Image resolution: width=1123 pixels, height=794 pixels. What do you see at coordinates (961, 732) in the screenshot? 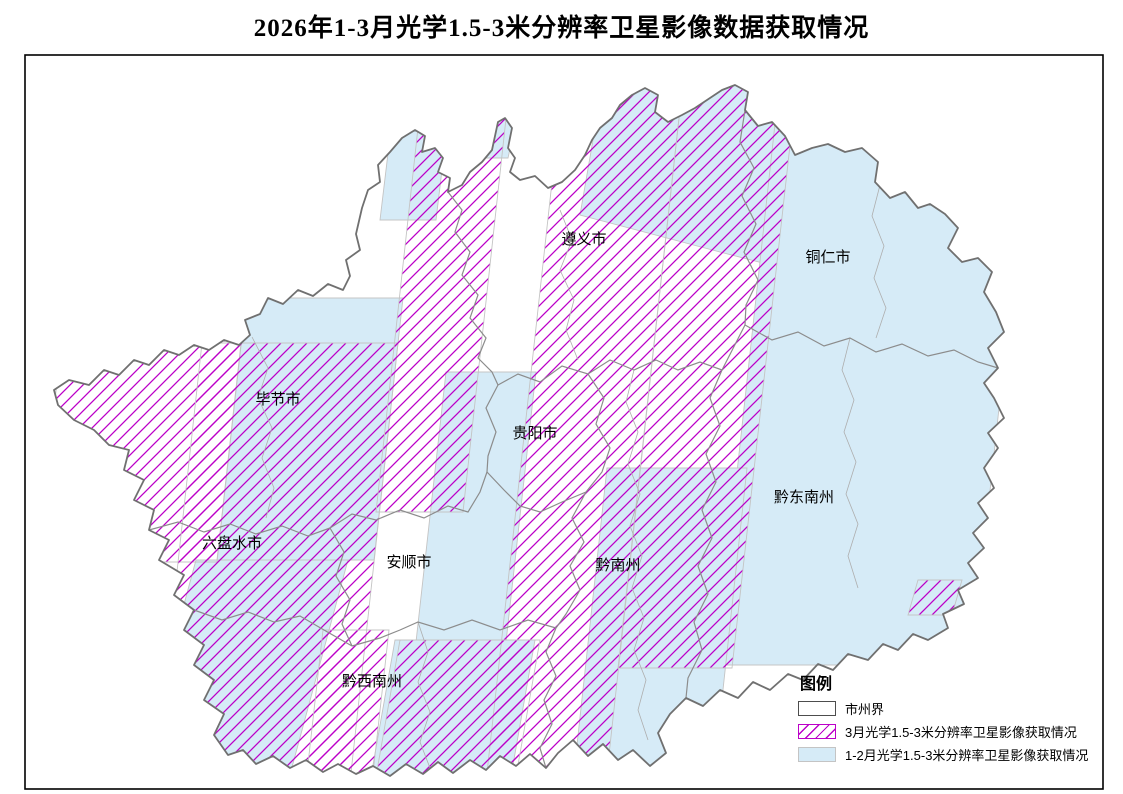
I see `legend-label: 3月光学1.5-3米分辨率卫星影像获取情况` at bounding box center [961, 732].